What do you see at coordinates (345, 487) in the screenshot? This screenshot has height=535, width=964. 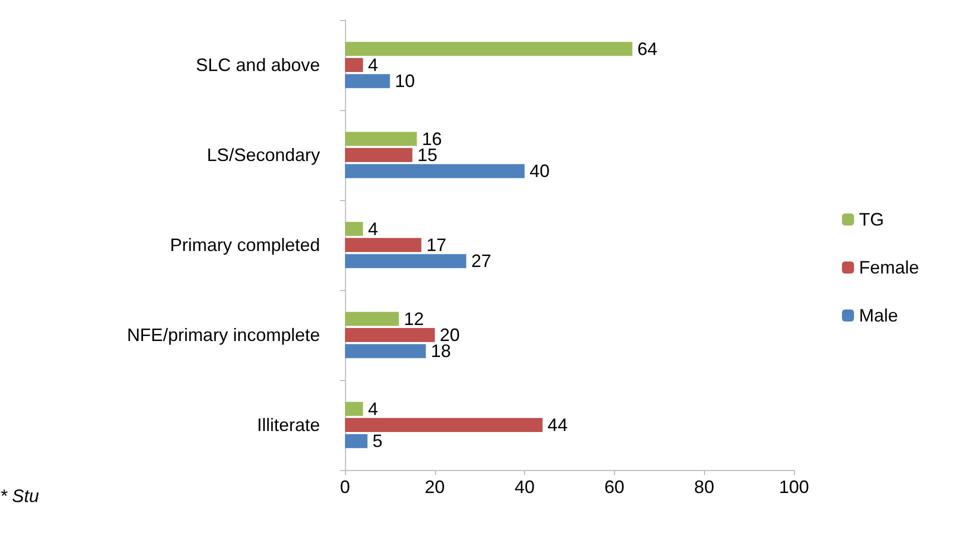 I see `x-tick-label: 0` at bounding box center [345, 487].